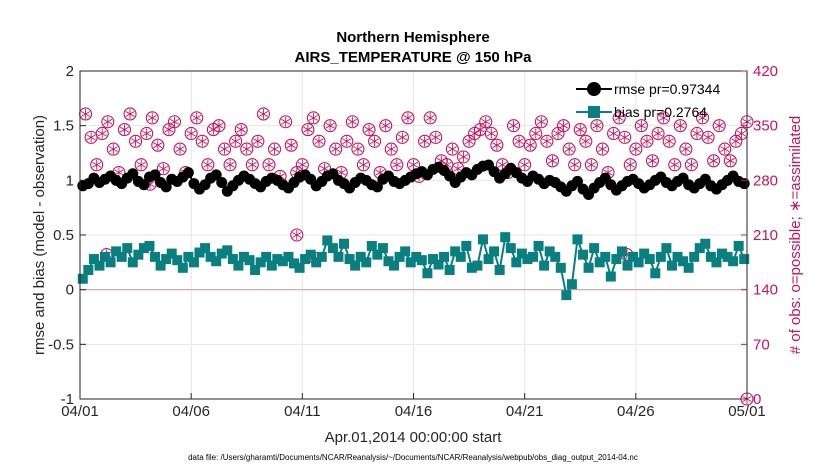 The image size is (830, 475). I want to click on y-axis-label-right: # of obs: o=possible; ∗=assimilated, so click(795, 235).